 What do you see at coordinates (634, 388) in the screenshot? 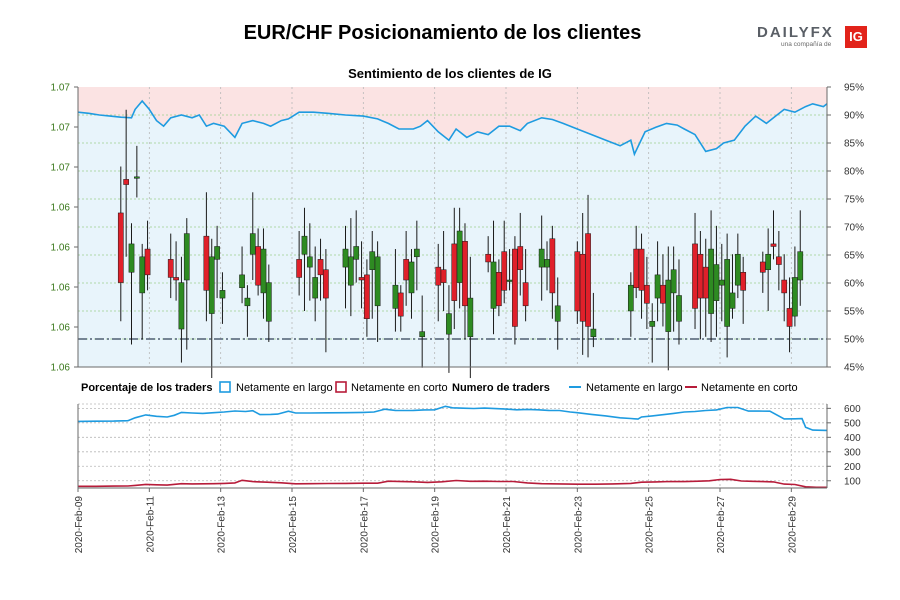
I see `legend-num-long: Netamente en largo` at bounding box center [634, 388].